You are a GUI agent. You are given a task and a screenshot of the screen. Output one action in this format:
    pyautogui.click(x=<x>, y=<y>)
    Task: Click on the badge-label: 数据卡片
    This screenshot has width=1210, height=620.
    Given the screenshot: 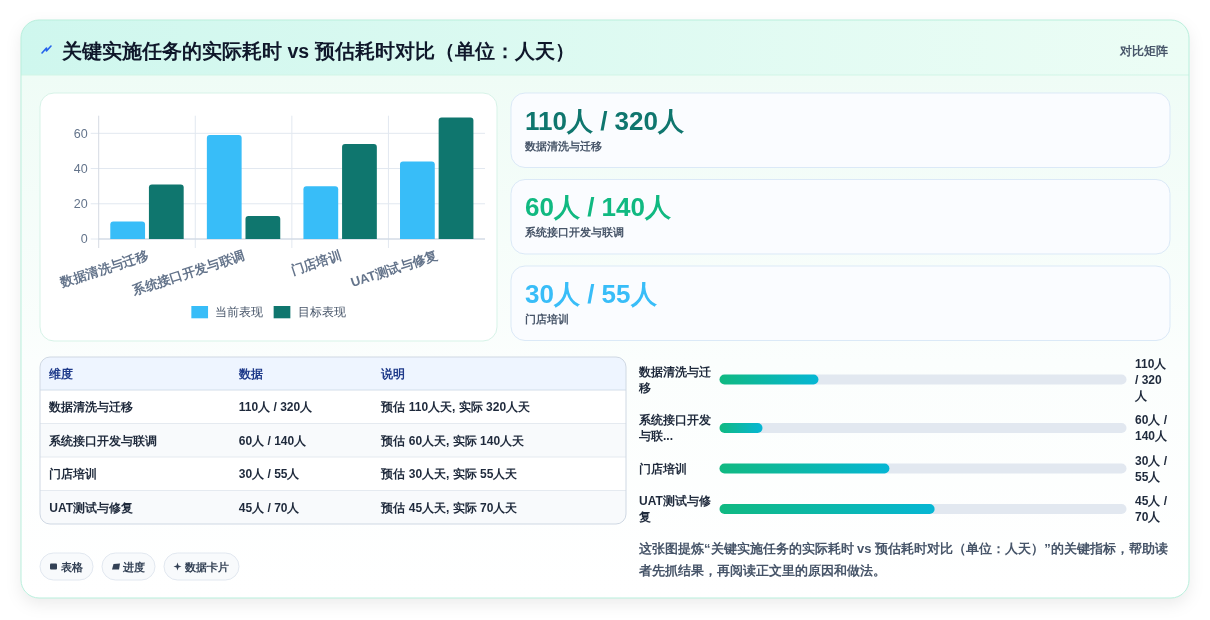 What is the action you would take?
    pyautogui.click(x=207, y=566)
    